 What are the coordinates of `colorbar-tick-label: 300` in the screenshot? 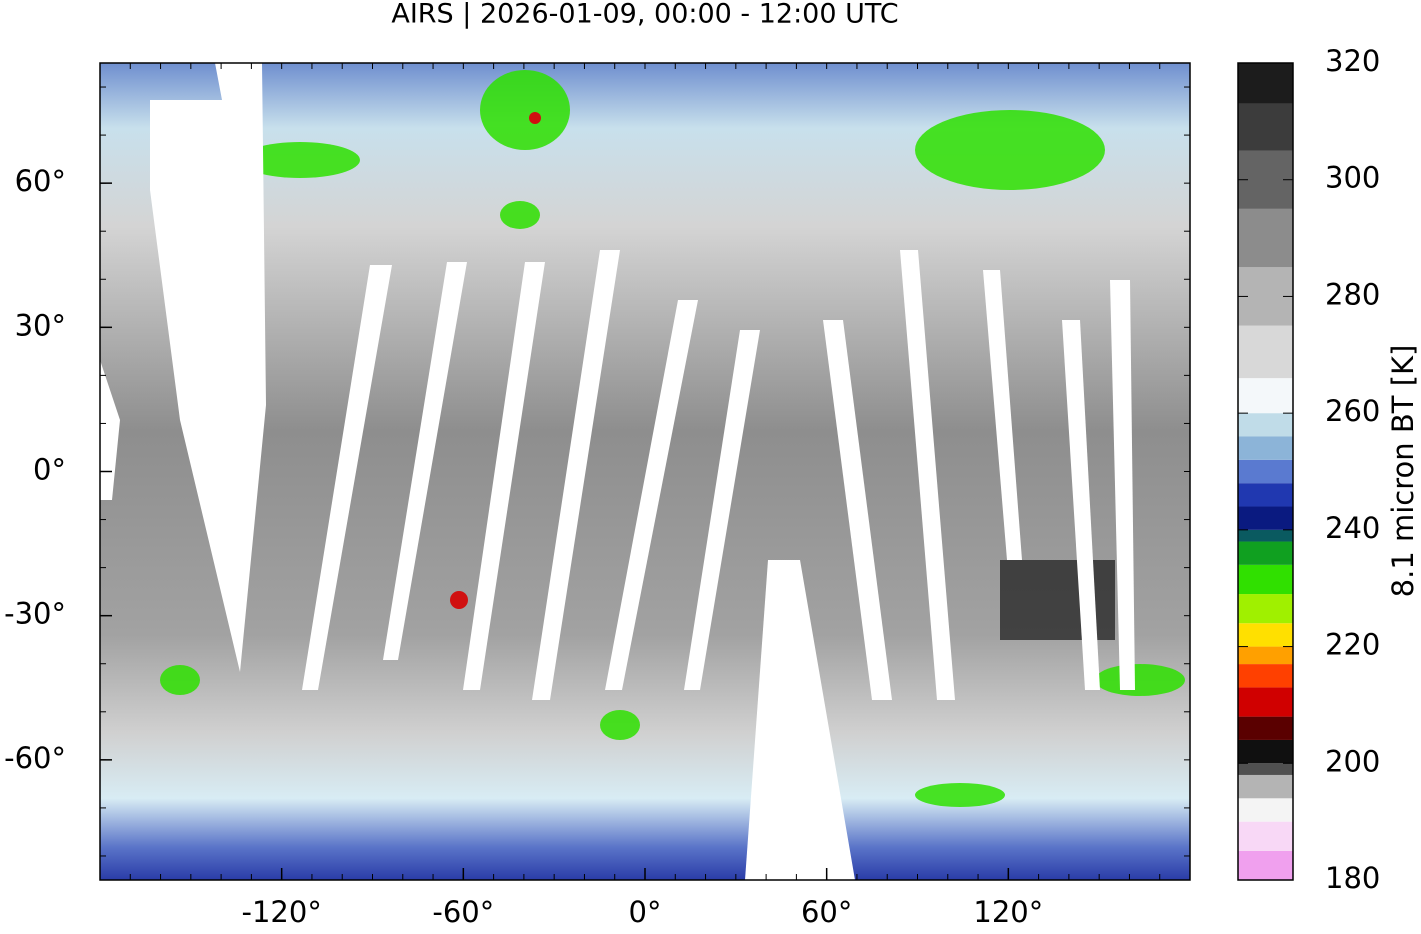 It's located at (1352, 178).